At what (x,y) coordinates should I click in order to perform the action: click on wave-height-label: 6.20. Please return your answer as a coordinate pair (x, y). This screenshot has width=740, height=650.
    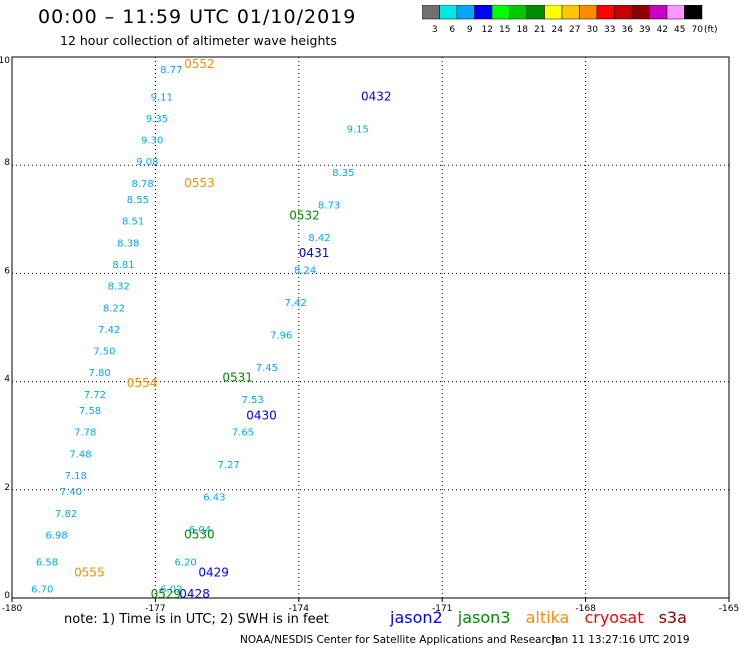
    Looking at the image, I should click on (186, 563).